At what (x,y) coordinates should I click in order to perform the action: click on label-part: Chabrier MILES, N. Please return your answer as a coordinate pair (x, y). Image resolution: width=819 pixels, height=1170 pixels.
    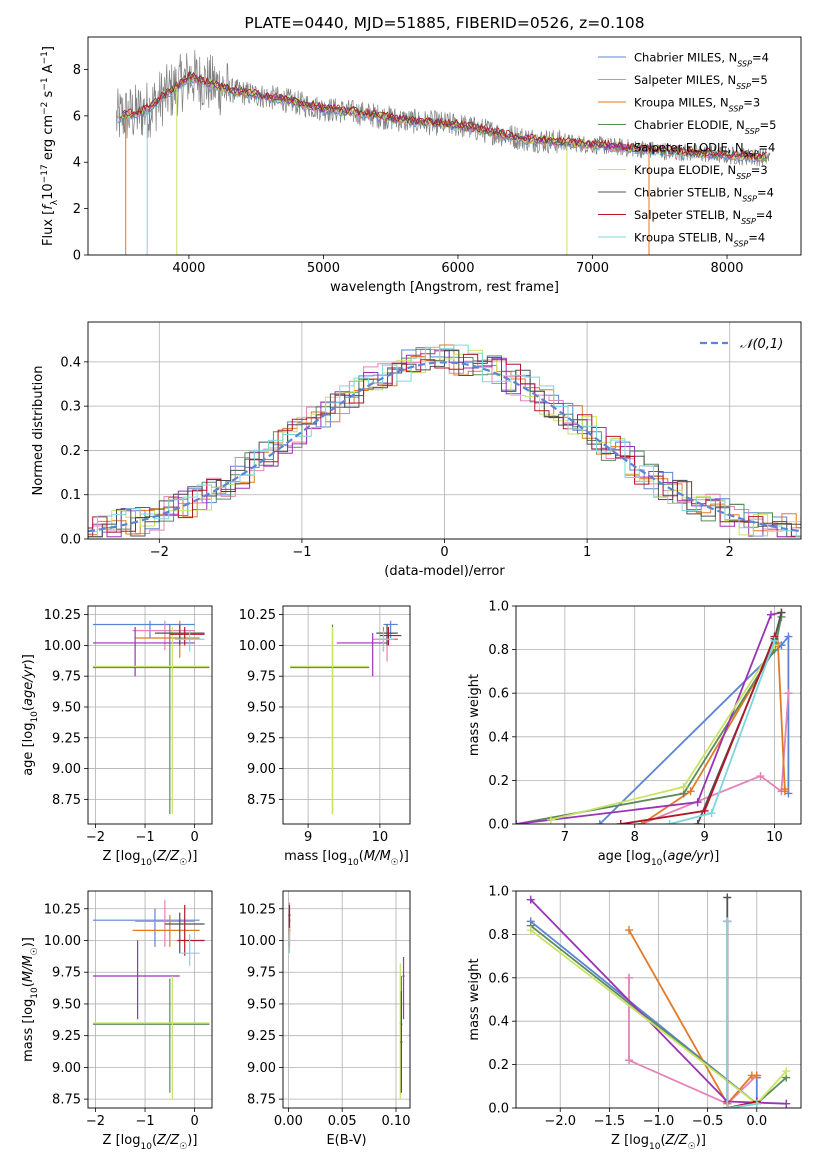
    Looking at the image, I should click on (685, 58).